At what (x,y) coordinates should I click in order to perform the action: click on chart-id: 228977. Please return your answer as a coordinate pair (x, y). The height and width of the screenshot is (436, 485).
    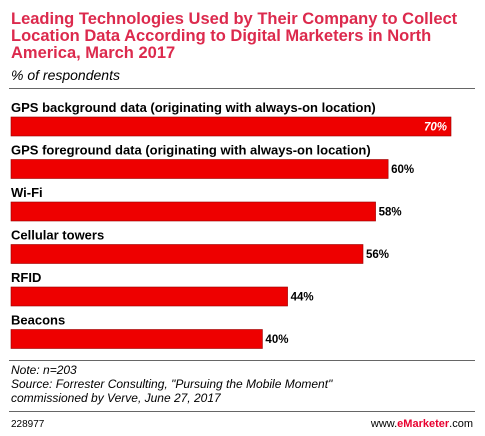
    Looking at the image, I should click on (28, 424).